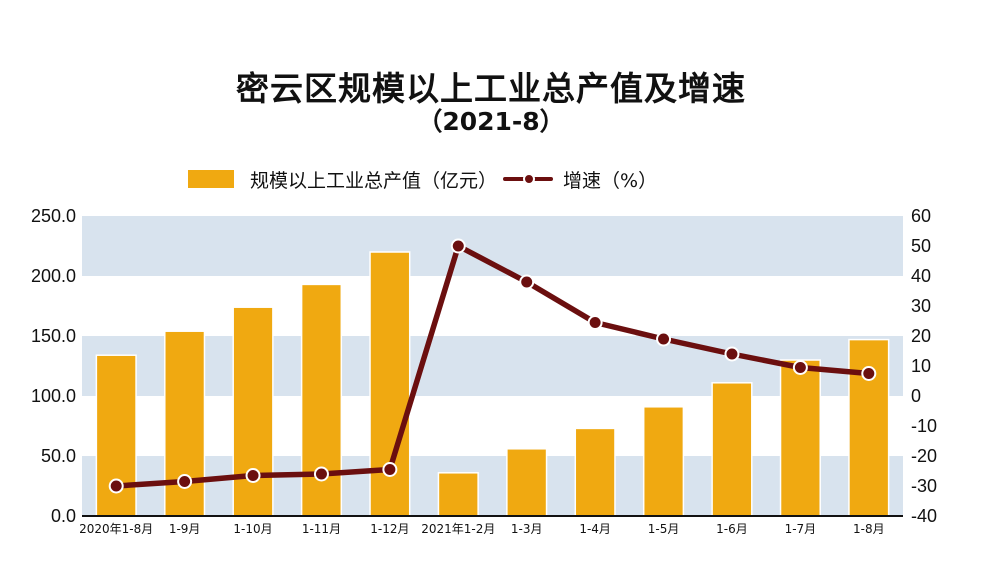 Image resolution: width=982 pixels, height=576 pixels. What do you see at coordinates (664, 529) in the screenshot?
I see `x-axis-tick-label: 1-5月` at bounding box center [664, 529].